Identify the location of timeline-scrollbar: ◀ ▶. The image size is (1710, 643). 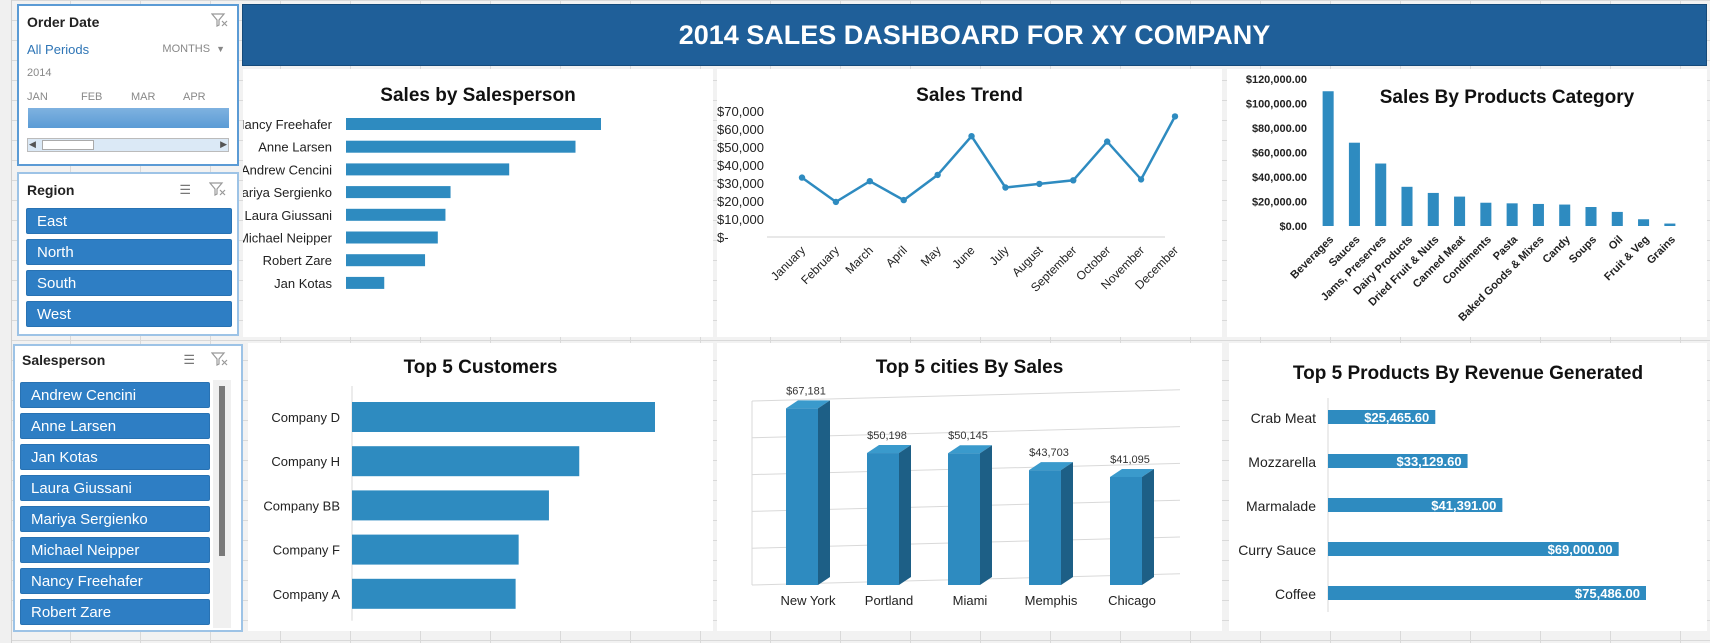
(128, 145).